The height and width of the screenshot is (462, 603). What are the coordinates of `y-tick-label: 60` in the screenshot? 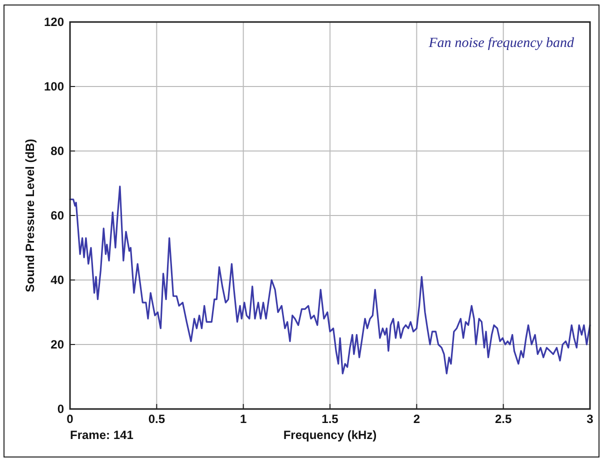 It's located at (57, 215).